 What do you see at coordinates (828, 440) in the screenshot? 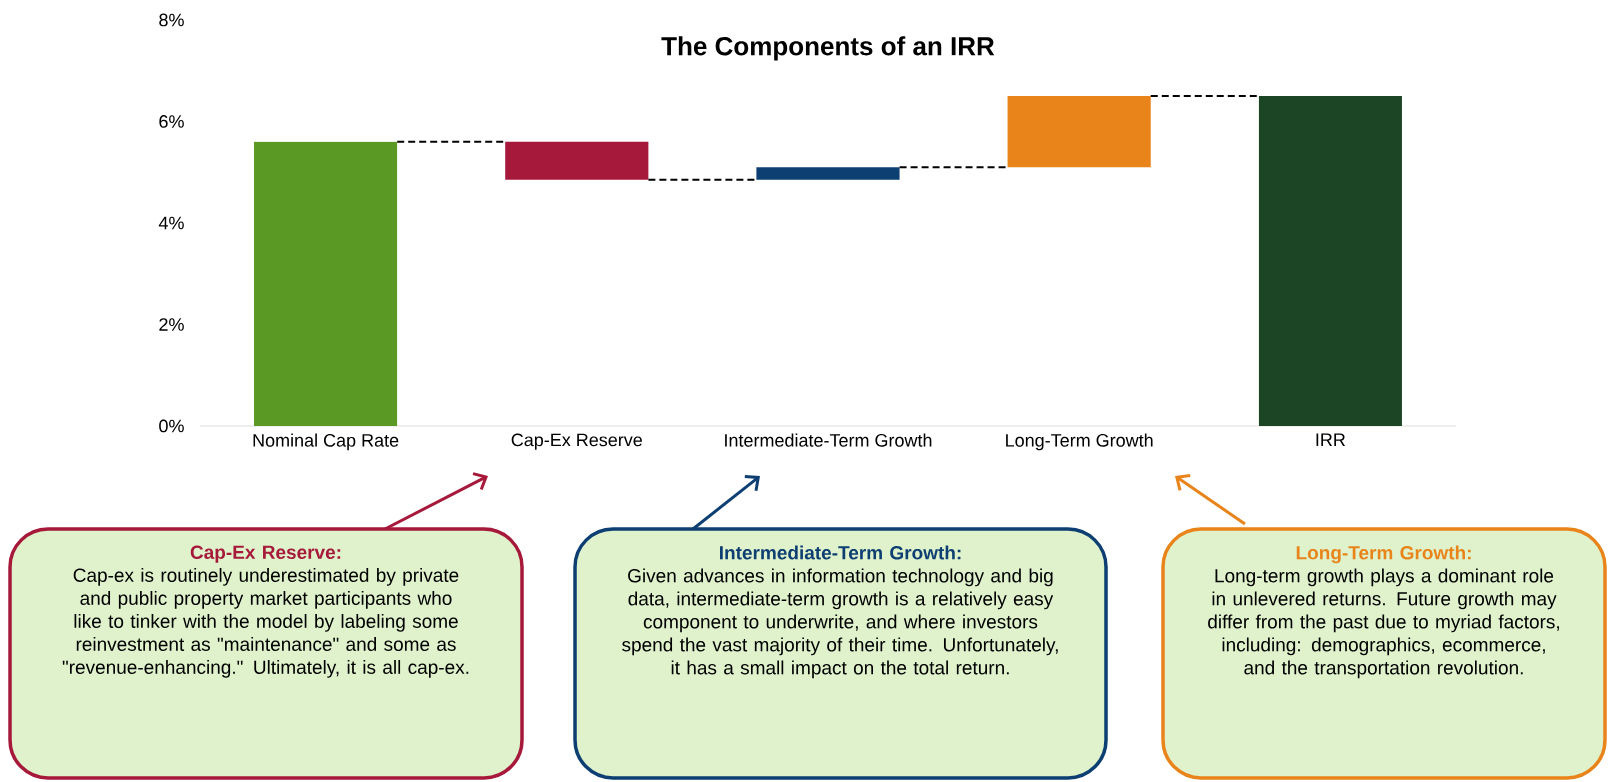
I see `x-tick-label: Intermediate-Term Growth` at bounding box center [828, 440].